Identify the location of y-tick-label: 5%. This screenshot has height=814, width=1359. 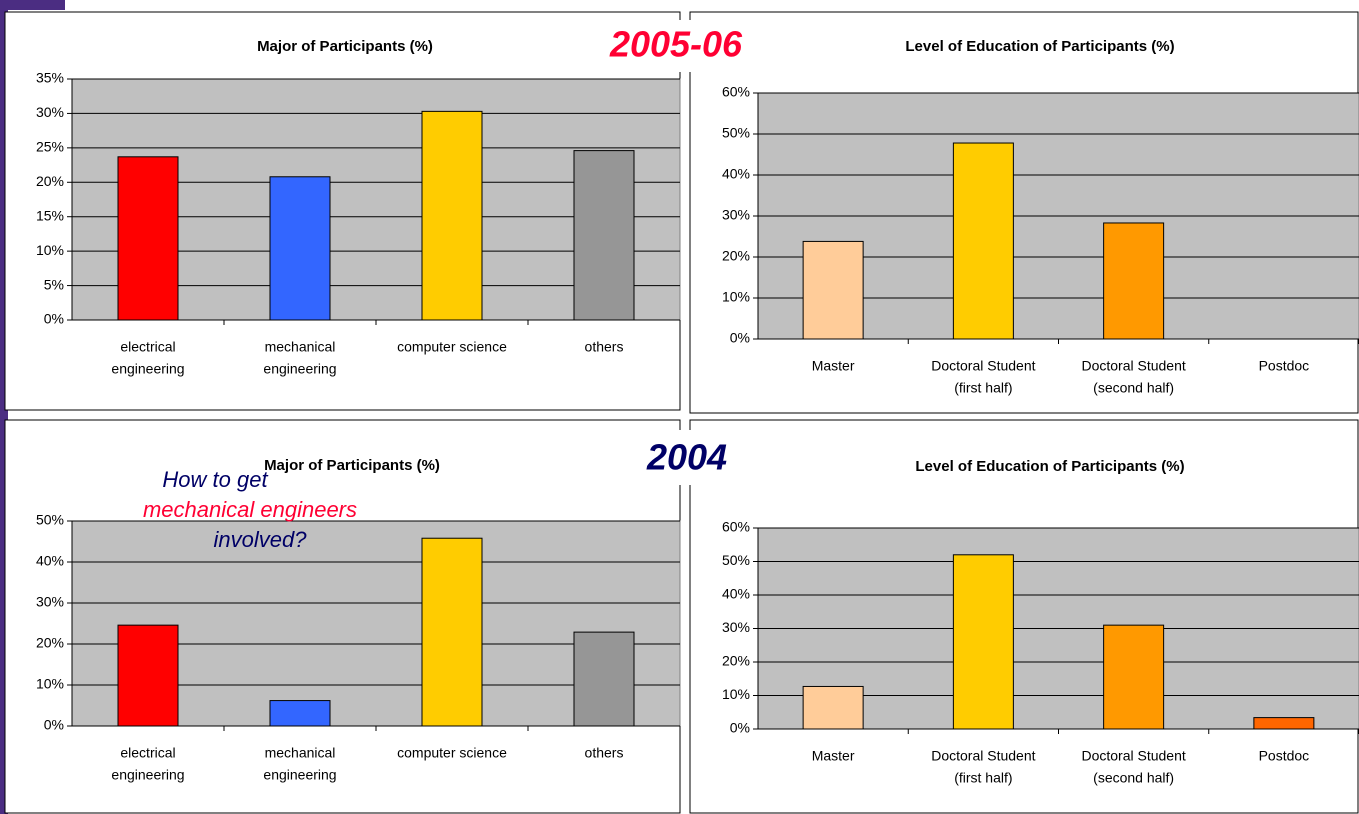
(54, 284).